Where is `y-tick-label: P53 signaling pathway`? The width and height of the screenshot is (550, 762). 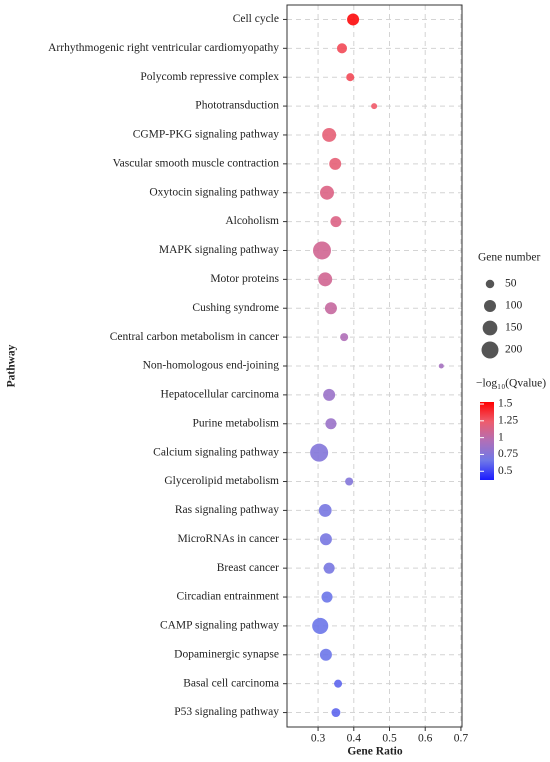 y-tick-label: P53 signaling pathway is located at coordinates (226, 712).